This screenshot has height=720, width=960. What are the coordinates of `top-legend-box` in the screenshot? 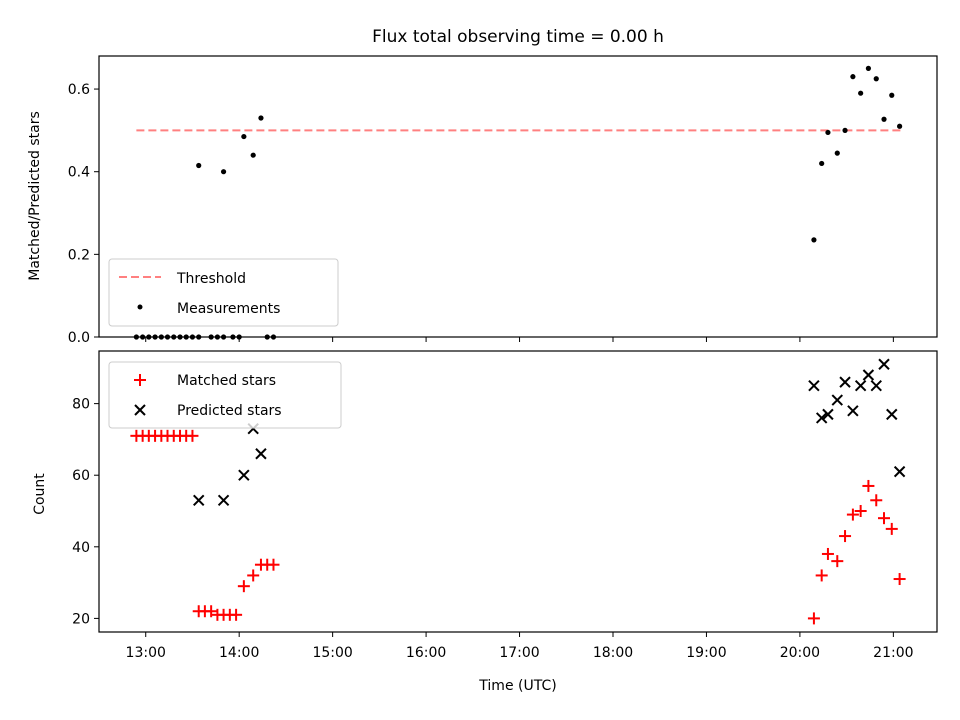 It's located at (223, 292).